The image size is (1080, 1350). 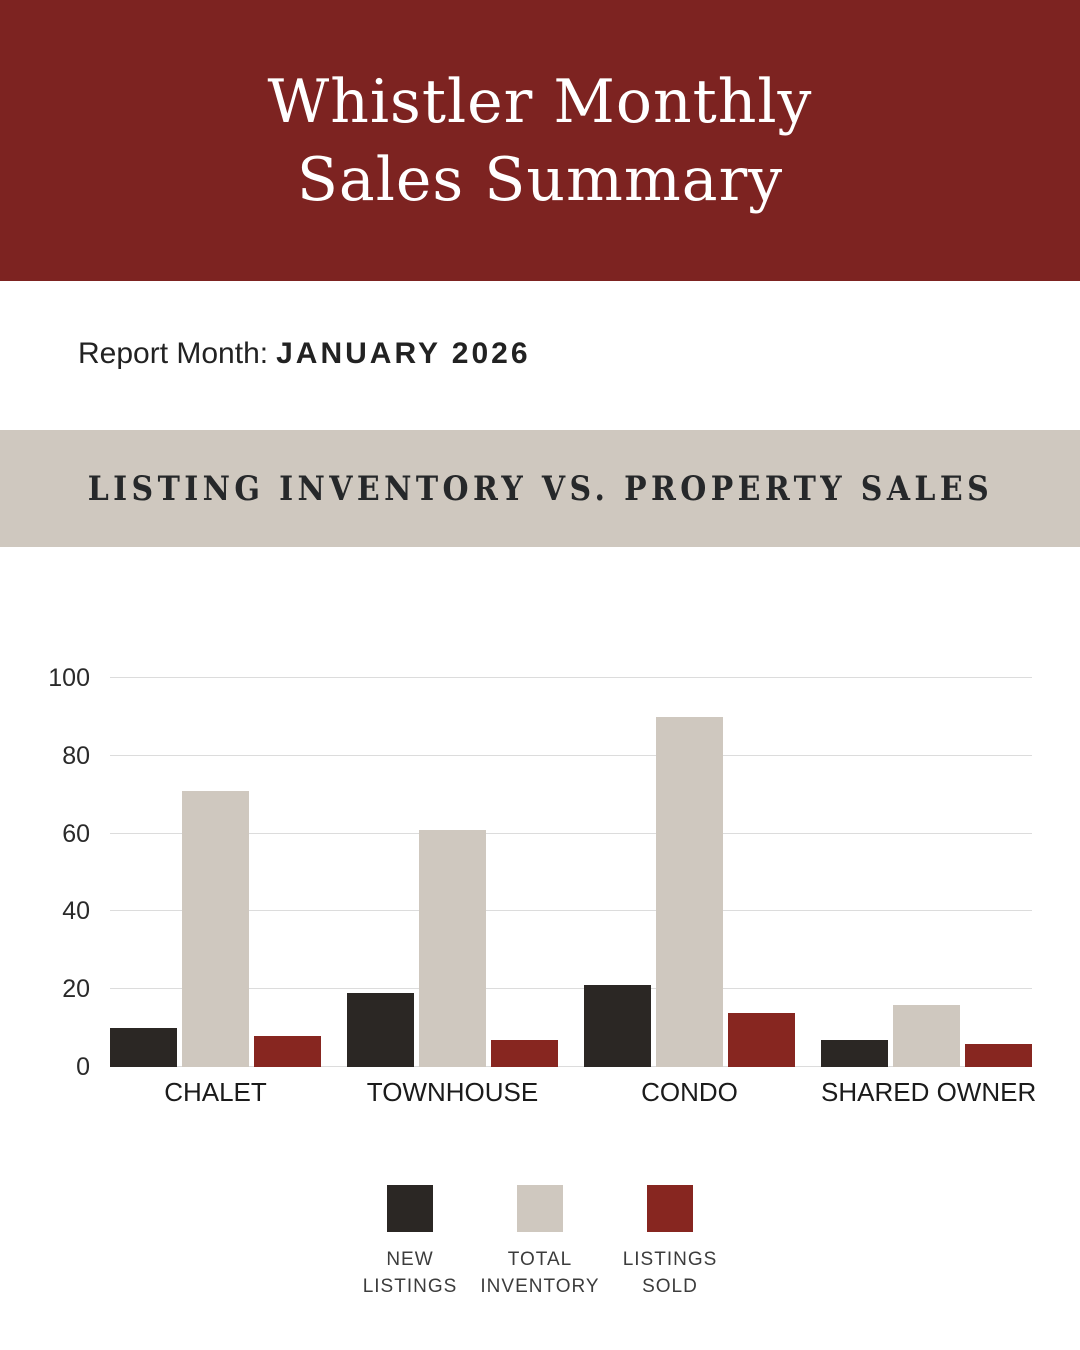 I want to click on legend-label-line: NEW, so click(x=410, y=1259).